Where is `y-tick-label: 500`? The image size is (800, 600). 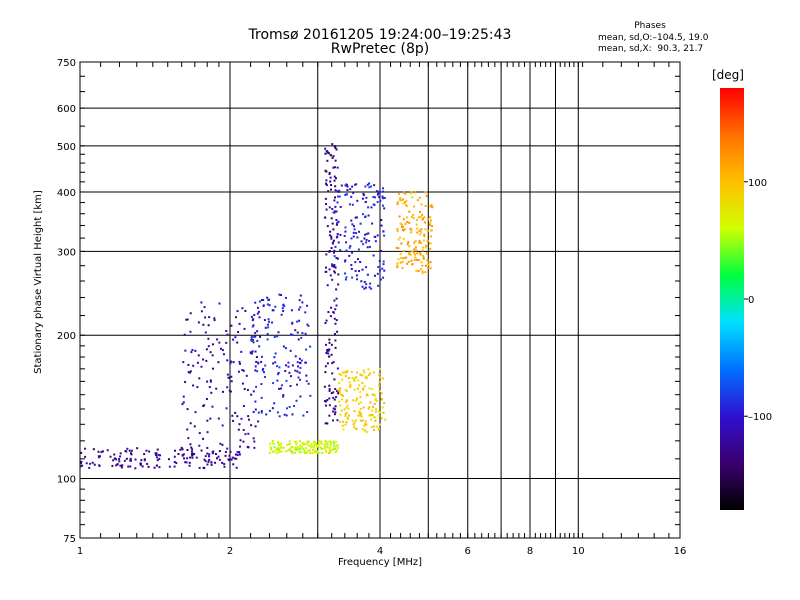
y-tick-label: 500 is located at coordinates (66, 147).